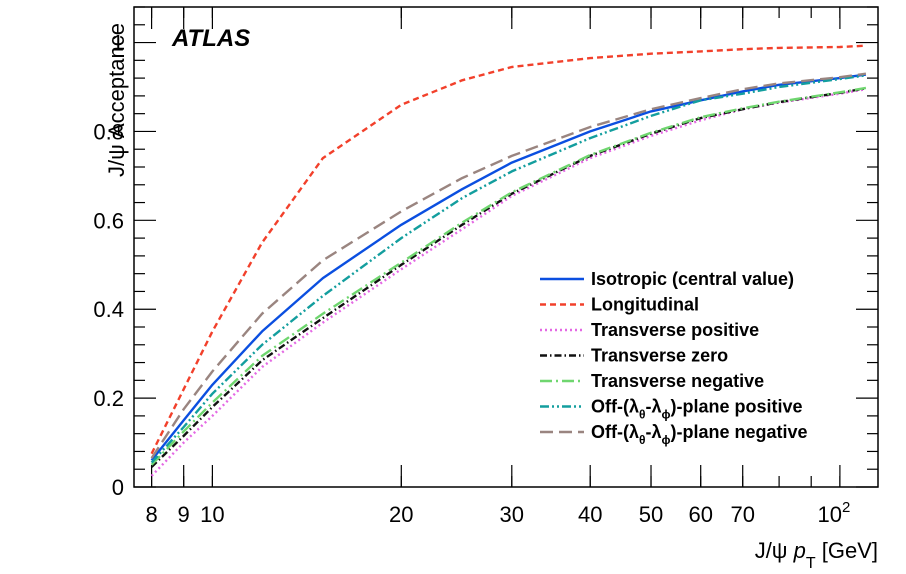 Image resolution: width=906 pixels, height=574 pixels. I want to click on x-tick-label: 20, so click(401, 514).